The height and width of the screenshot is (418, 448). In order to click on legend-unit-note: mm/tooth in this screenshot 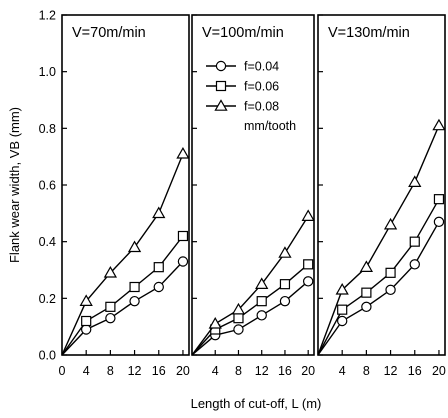, I will do `click(270, 126)`.